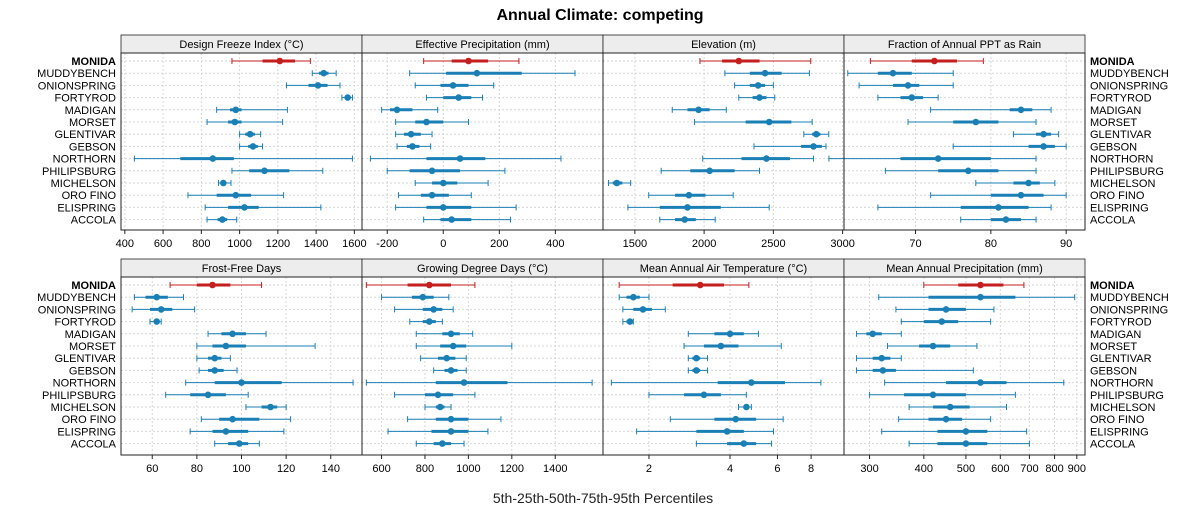 The height and width of the screenshot is (525, 1200). Describe the element at coordinates (957, 142) in the screenshot. I see `panel-fraction-of-annual-ppt-as-rain: Fraction of Annual PPT as Rain 70 80 90` at that location.